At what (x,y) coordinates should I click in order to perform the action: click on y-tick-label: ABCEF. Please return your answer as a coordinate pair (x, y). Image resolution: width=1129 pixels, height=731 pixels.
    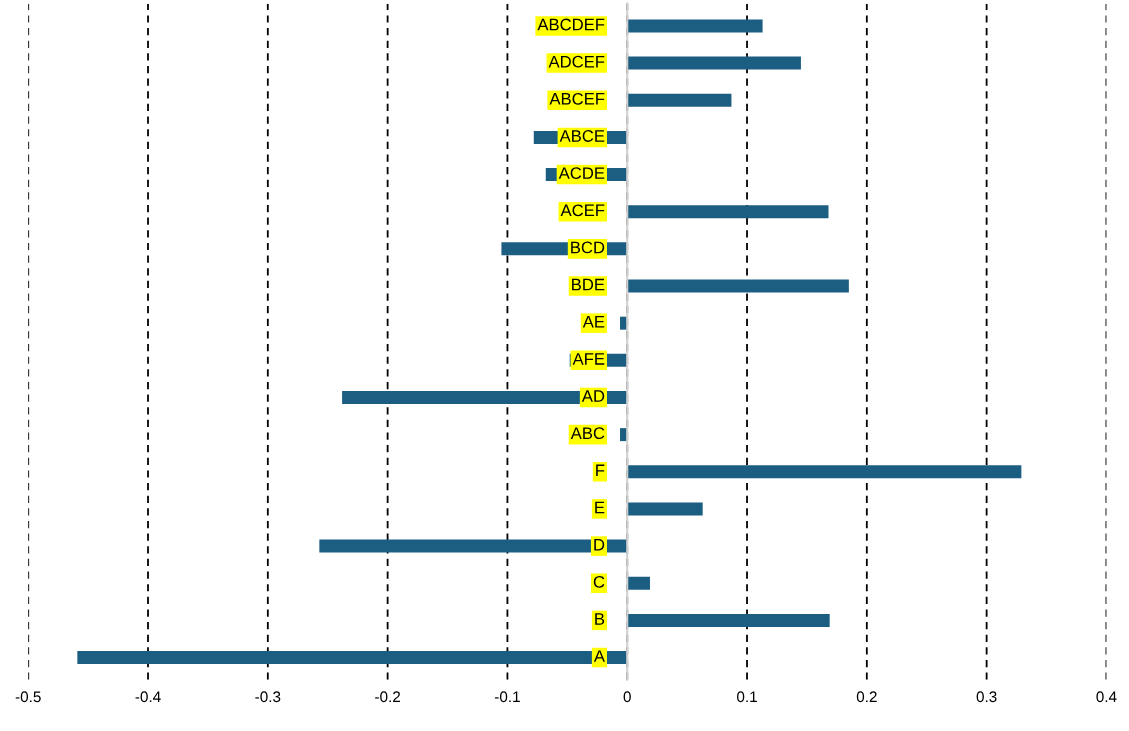
    Looking at the image, I should click on (577, 98).